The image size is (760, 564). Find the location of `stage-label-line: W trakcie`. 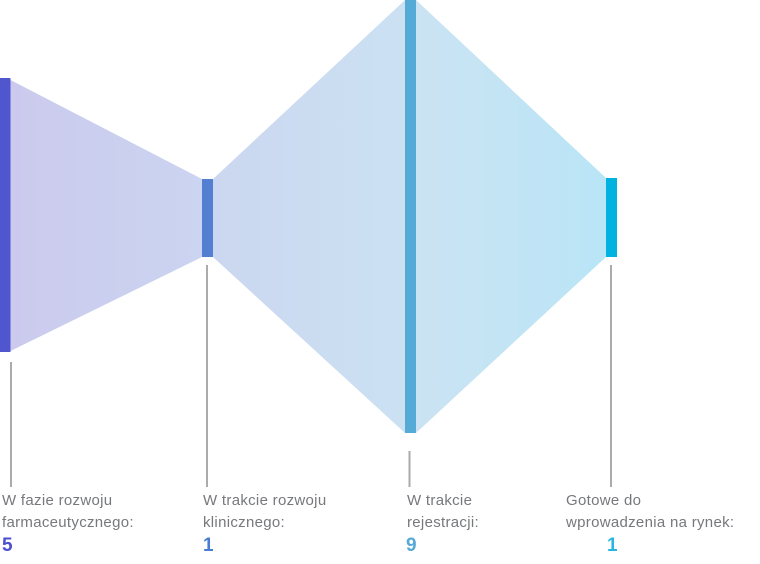

stage-label-line: W trakcie is located at coordinates (440, 500).